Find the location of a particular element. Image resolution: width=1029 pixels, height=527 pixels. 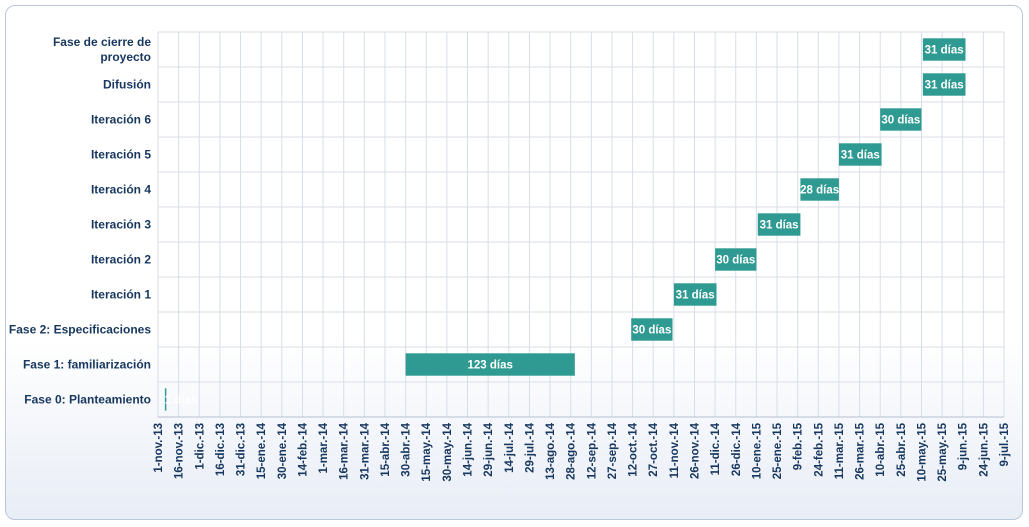

x-tick-label: 16-mar.-14 is located at coordinates (345, 451).